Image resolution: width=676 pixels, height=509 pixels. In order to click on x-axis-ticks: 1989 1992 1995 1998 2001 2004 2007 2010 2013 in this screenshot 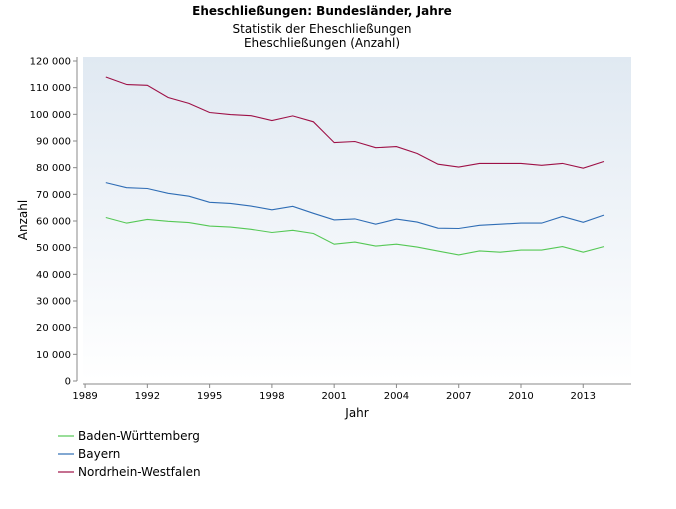, I will do `click(334, 393)`.